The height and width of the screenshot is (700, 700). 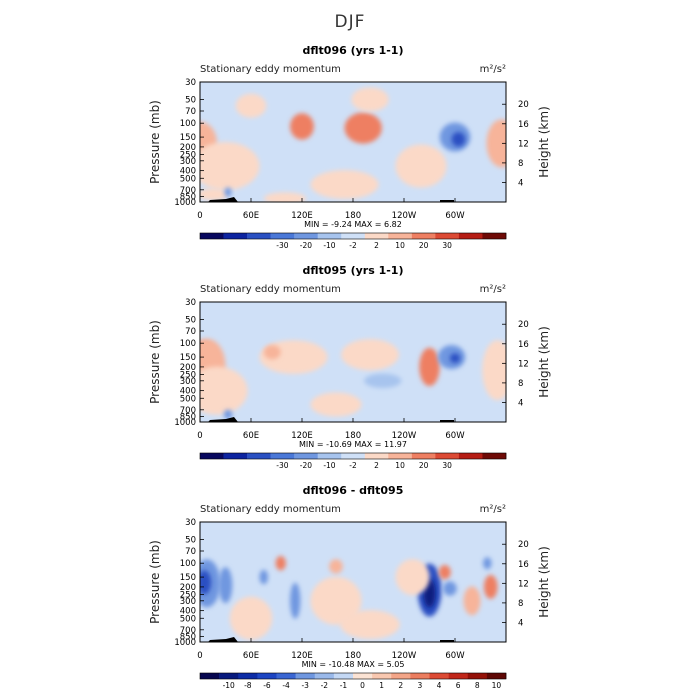 I want to click on colorbar-label: 0, so click(x=362, y=685).